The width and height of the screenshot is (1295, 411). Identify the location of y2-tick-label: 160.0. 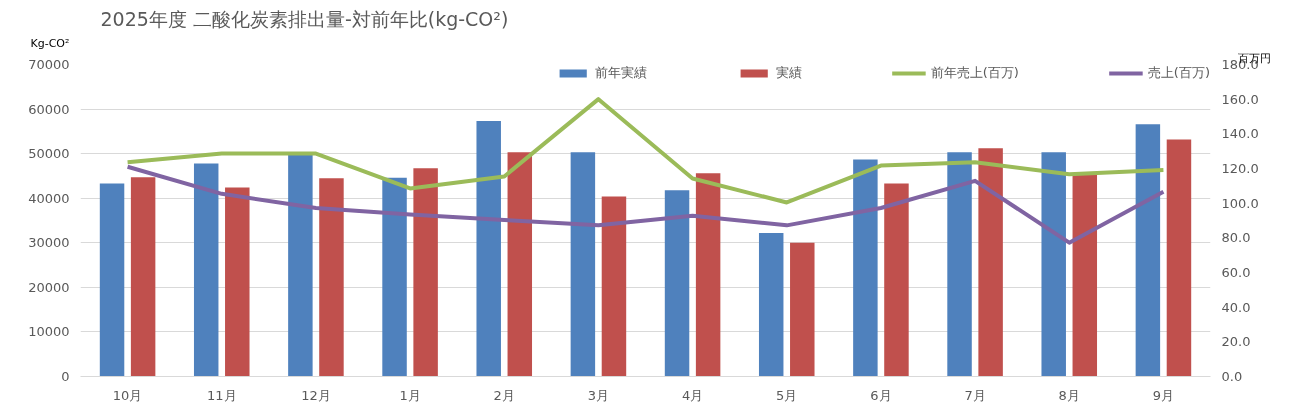
(1240, 99).